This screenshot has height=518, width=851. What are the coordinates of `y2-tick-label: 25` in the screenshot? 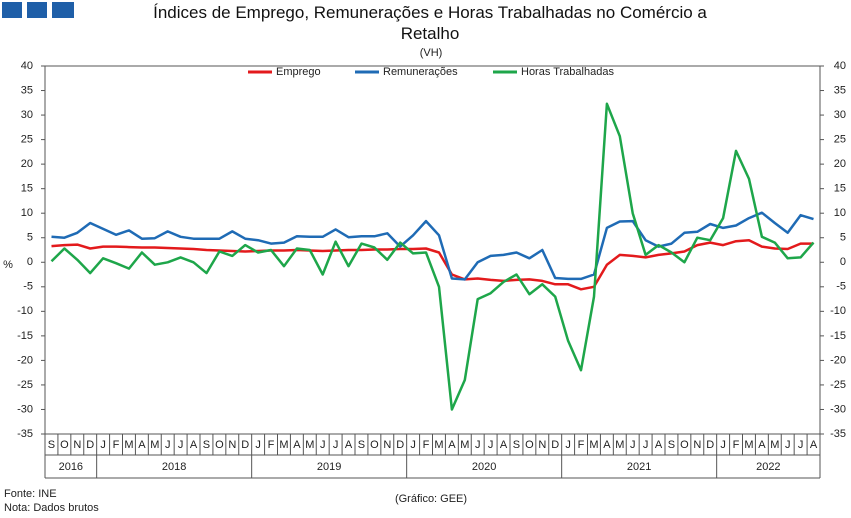 It's located at (840, 140).